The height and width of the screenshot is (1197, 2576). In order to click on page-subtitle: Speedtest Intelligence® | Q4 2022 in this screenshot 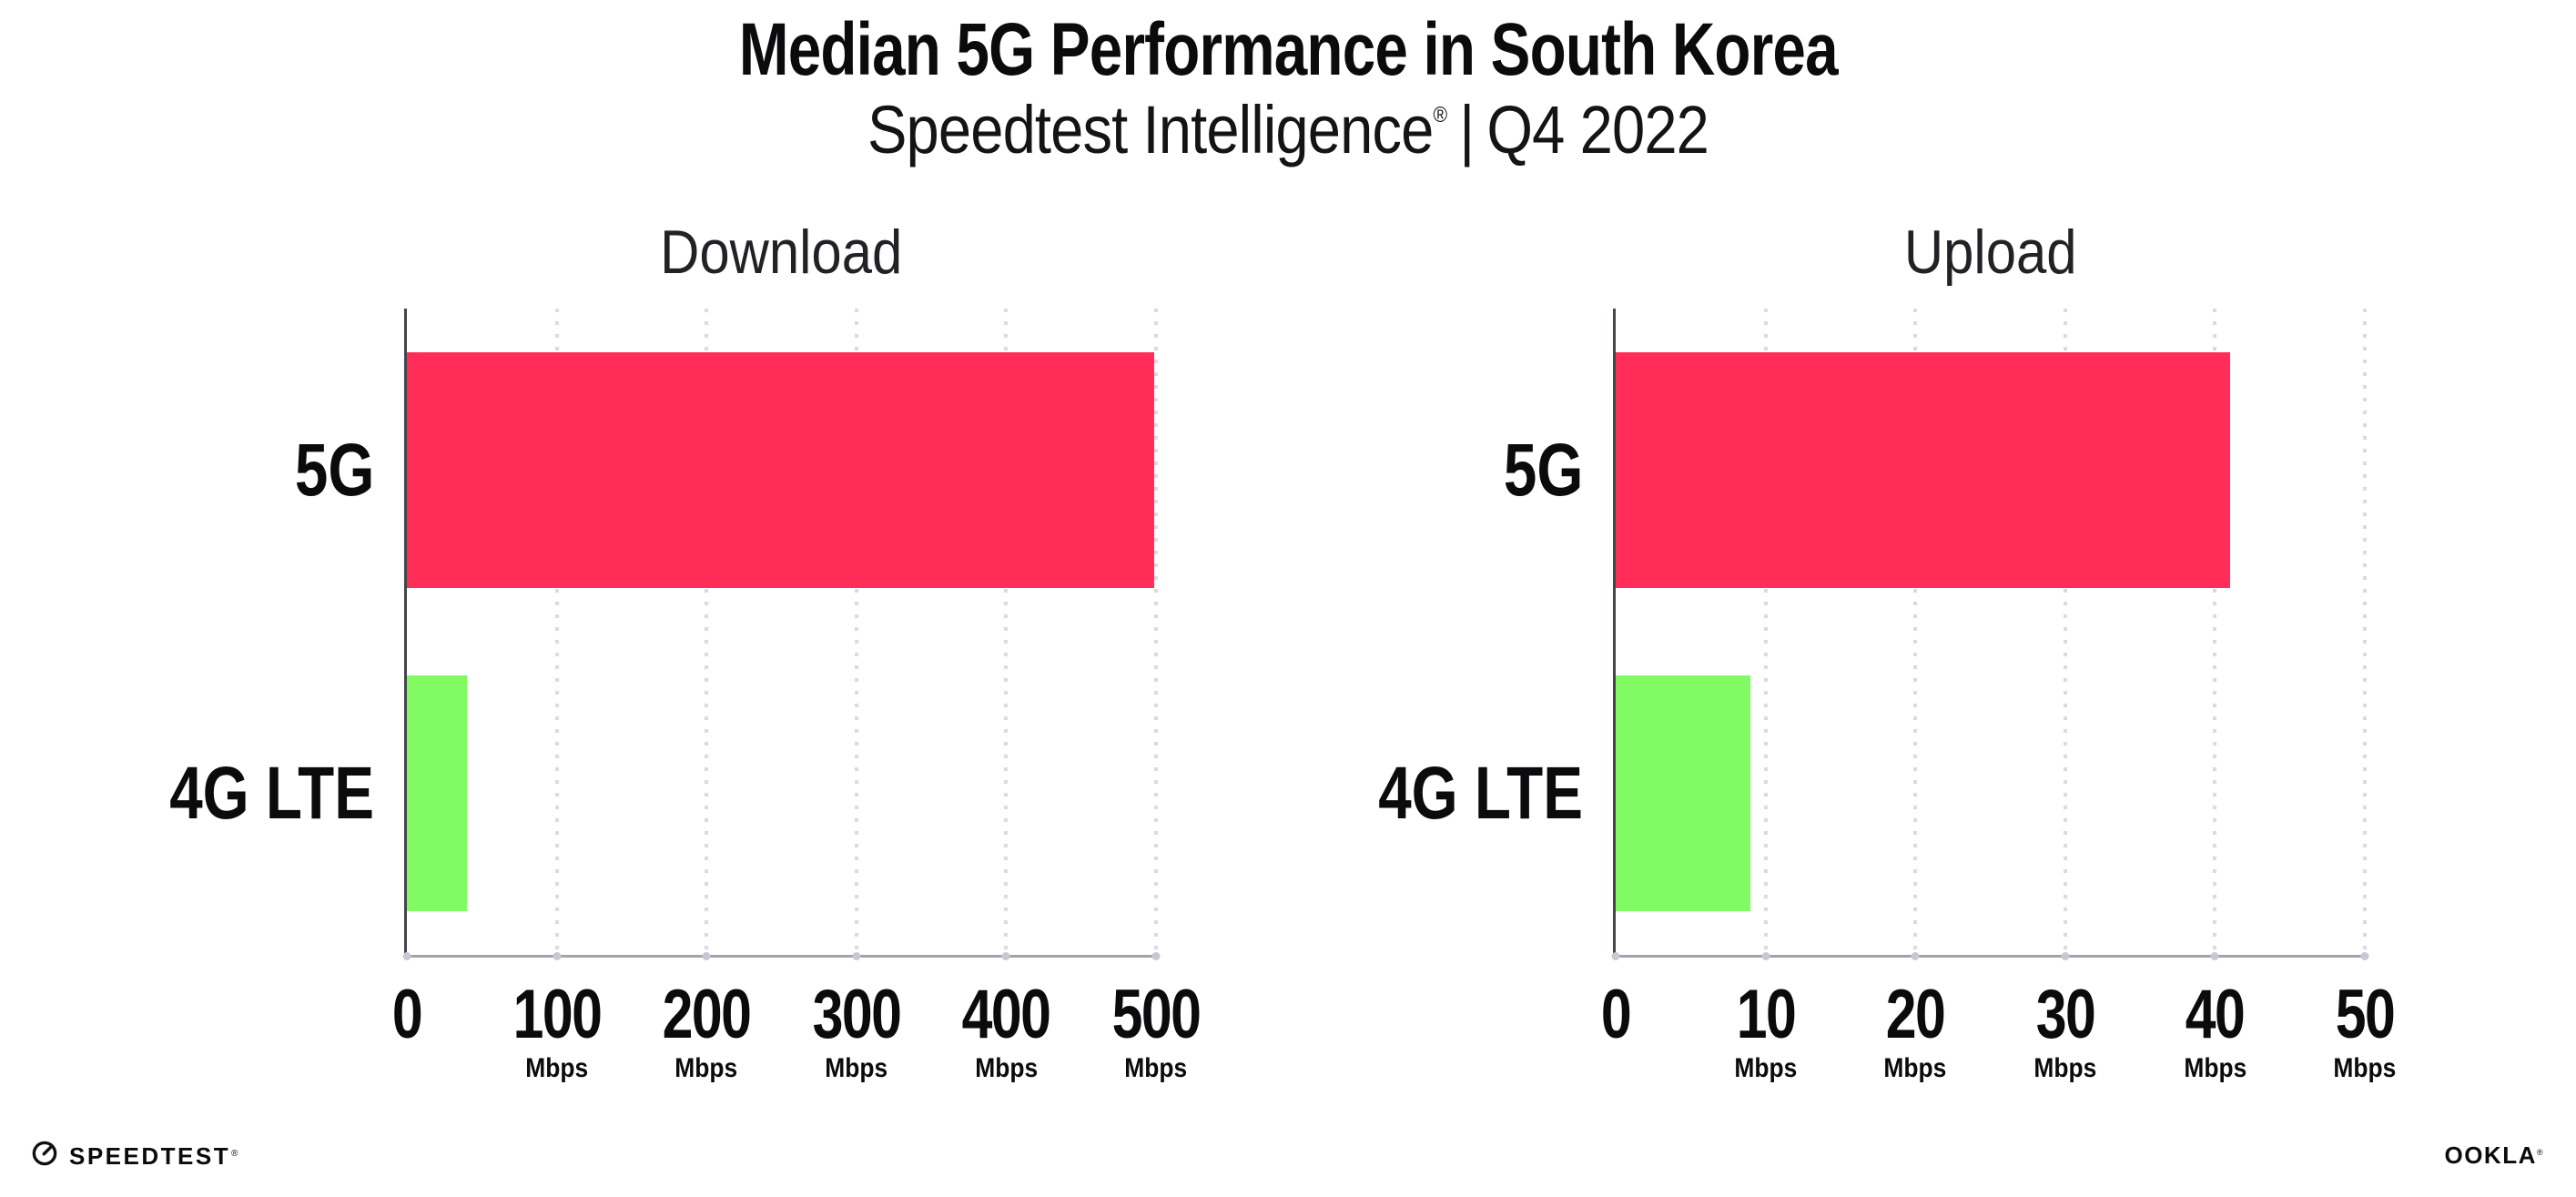, I will do `click(1288, 130)`.